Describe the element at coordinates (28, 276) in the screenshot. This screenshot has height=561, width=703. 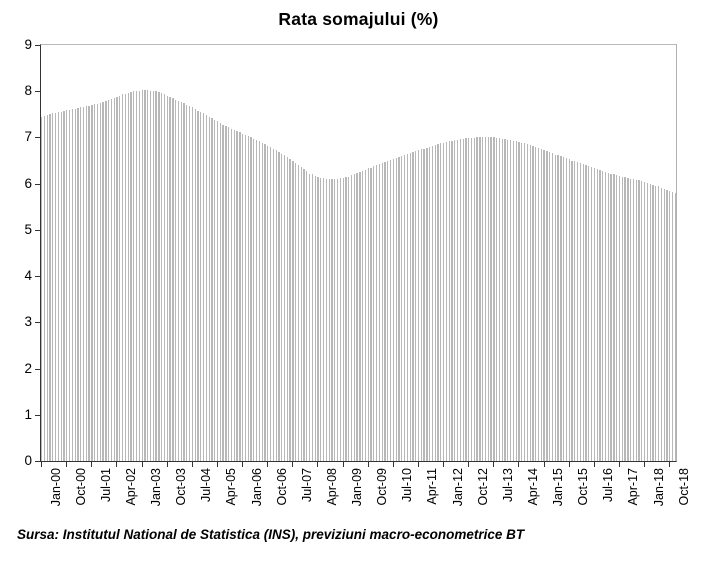
I see `y-axis-label: 4` at that location.